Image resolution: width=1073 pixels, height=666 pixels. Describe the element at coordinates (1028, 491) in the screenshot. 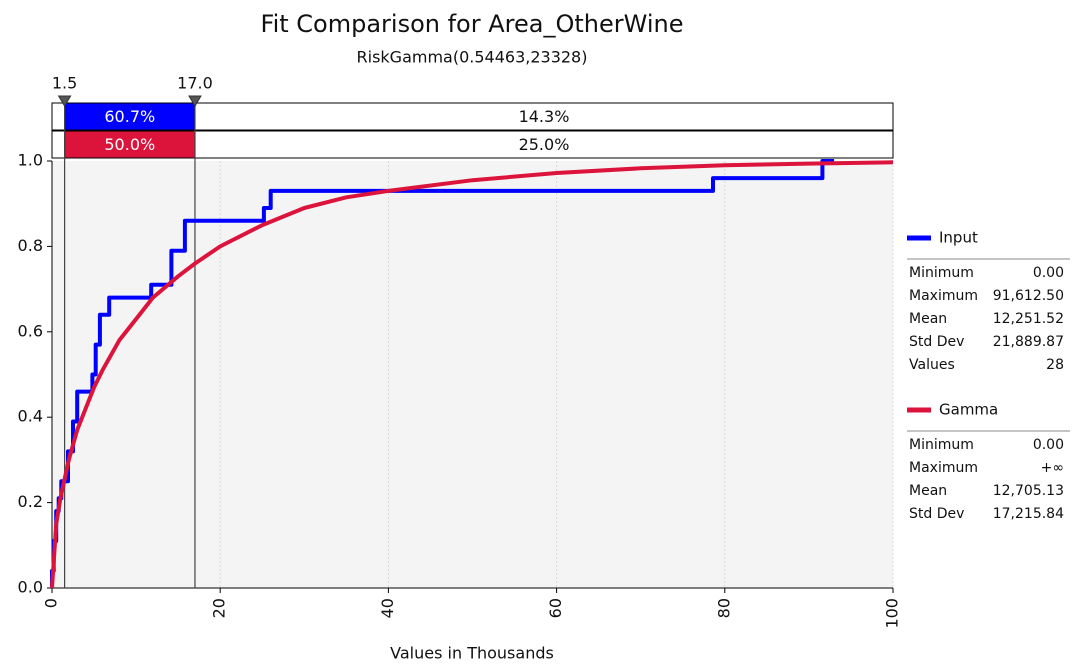

I see `stat-value: 12,705.13` at that location.